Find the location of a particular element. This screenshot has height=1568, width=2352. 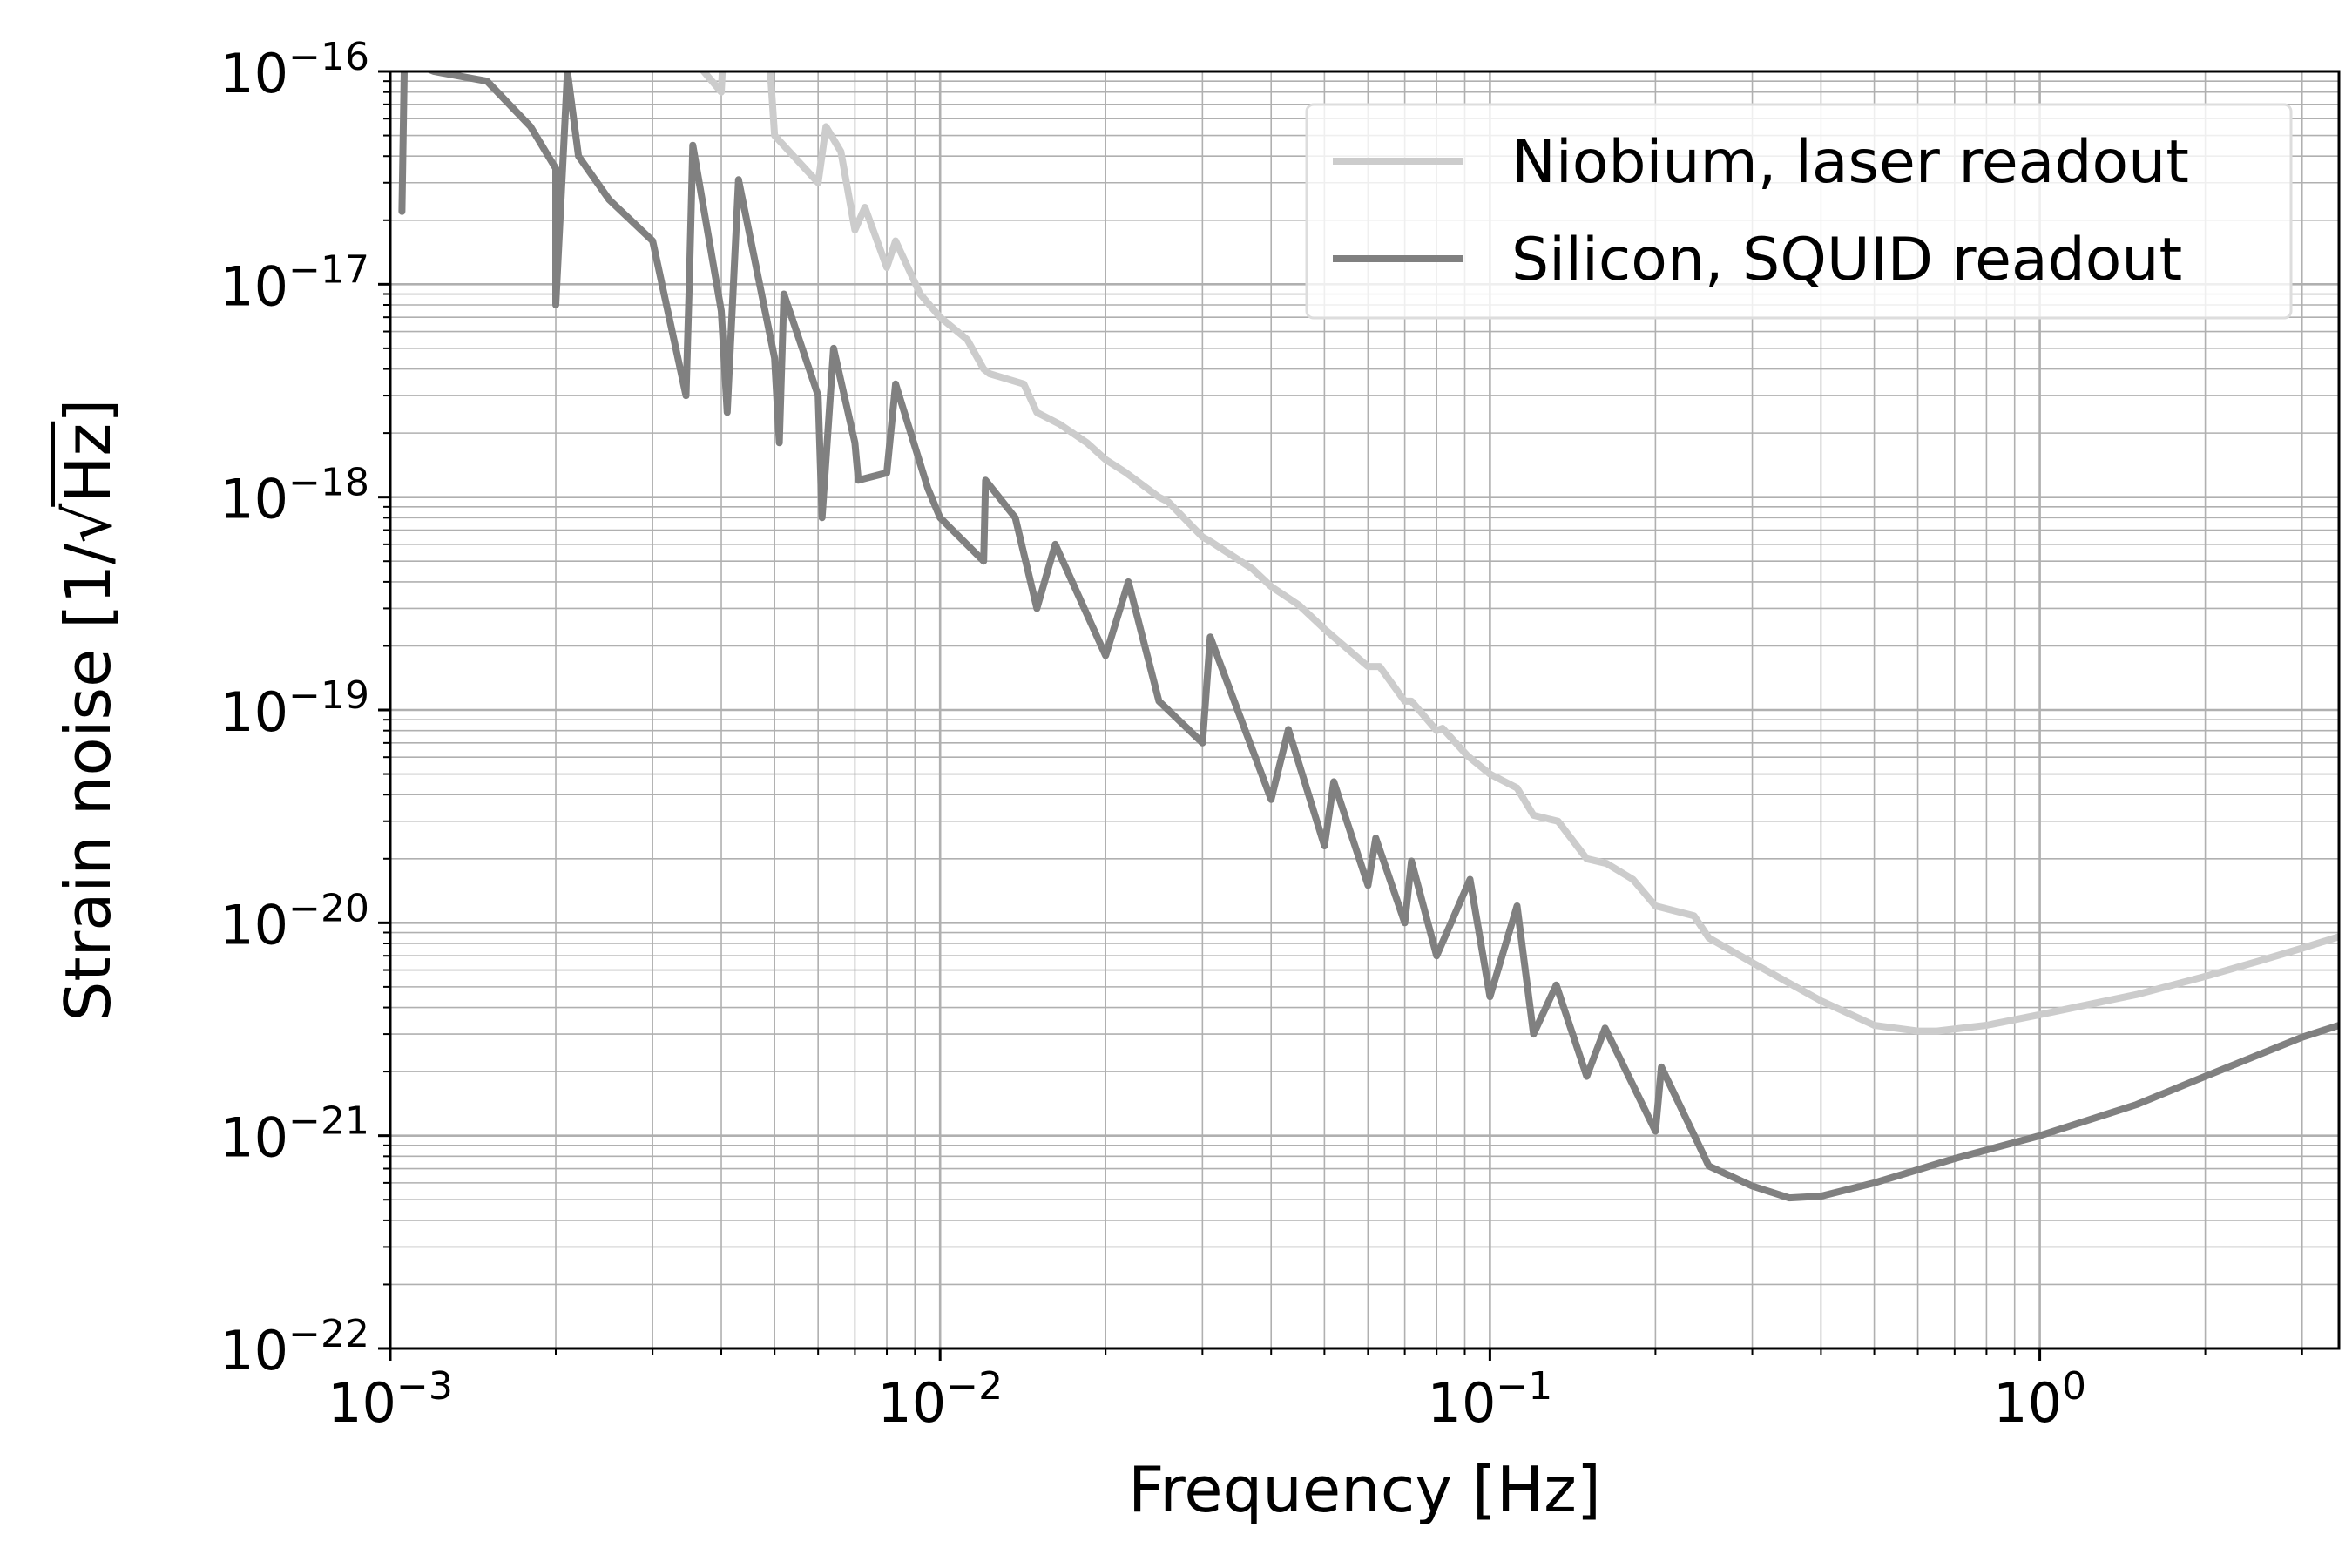

legend-label-niobium: Niobium, laser readout is located at coordinates (1850, 162).